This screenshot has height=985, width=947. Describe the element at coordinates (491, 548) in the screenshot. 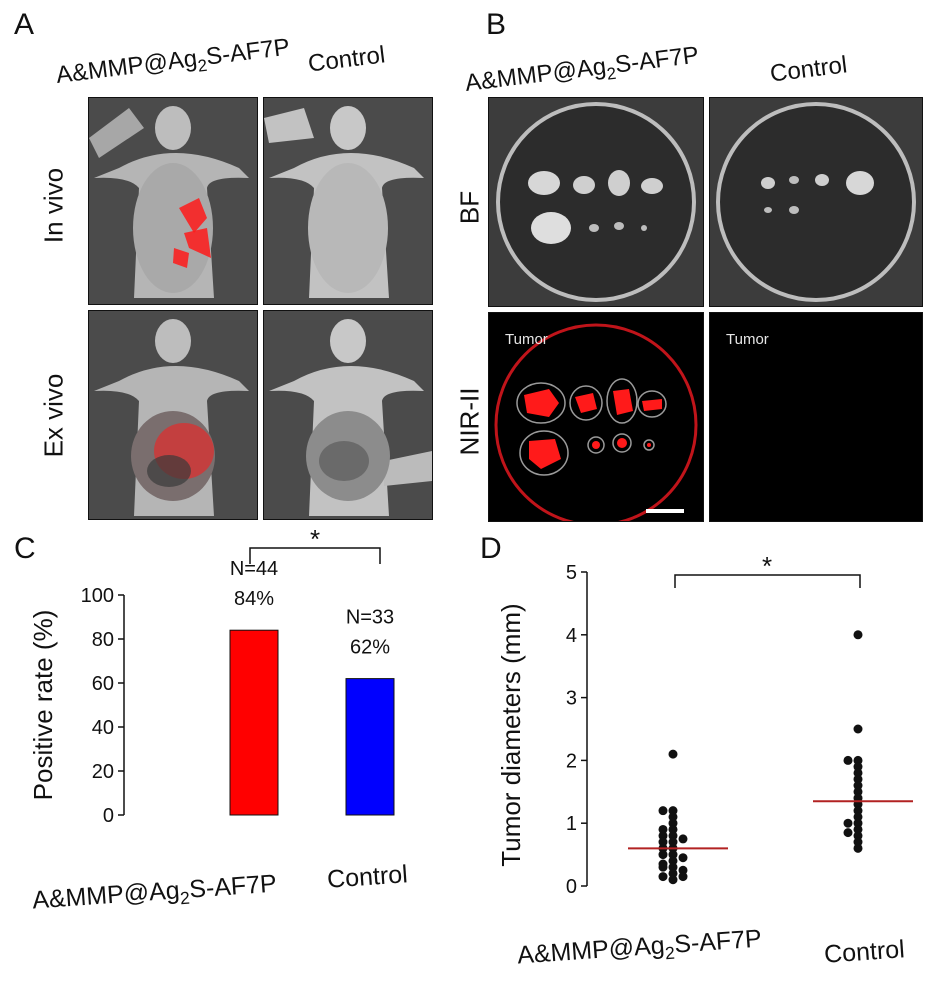

I see `panel-d-letter: D` at that location.